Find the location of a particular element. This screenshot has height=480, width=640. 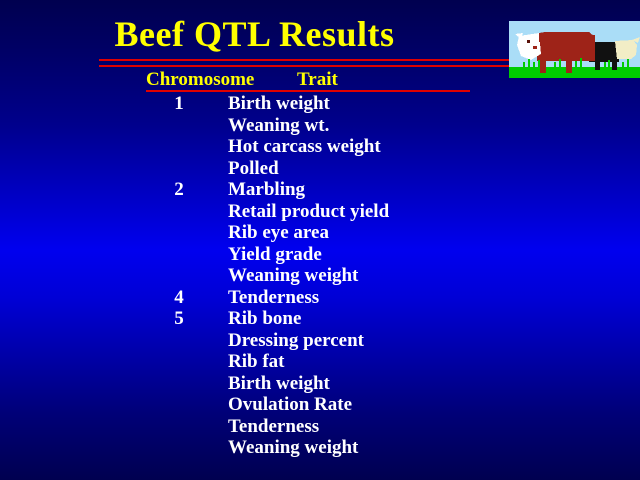

cell-trait: Retail product yield is located at coordinates (309, 211).